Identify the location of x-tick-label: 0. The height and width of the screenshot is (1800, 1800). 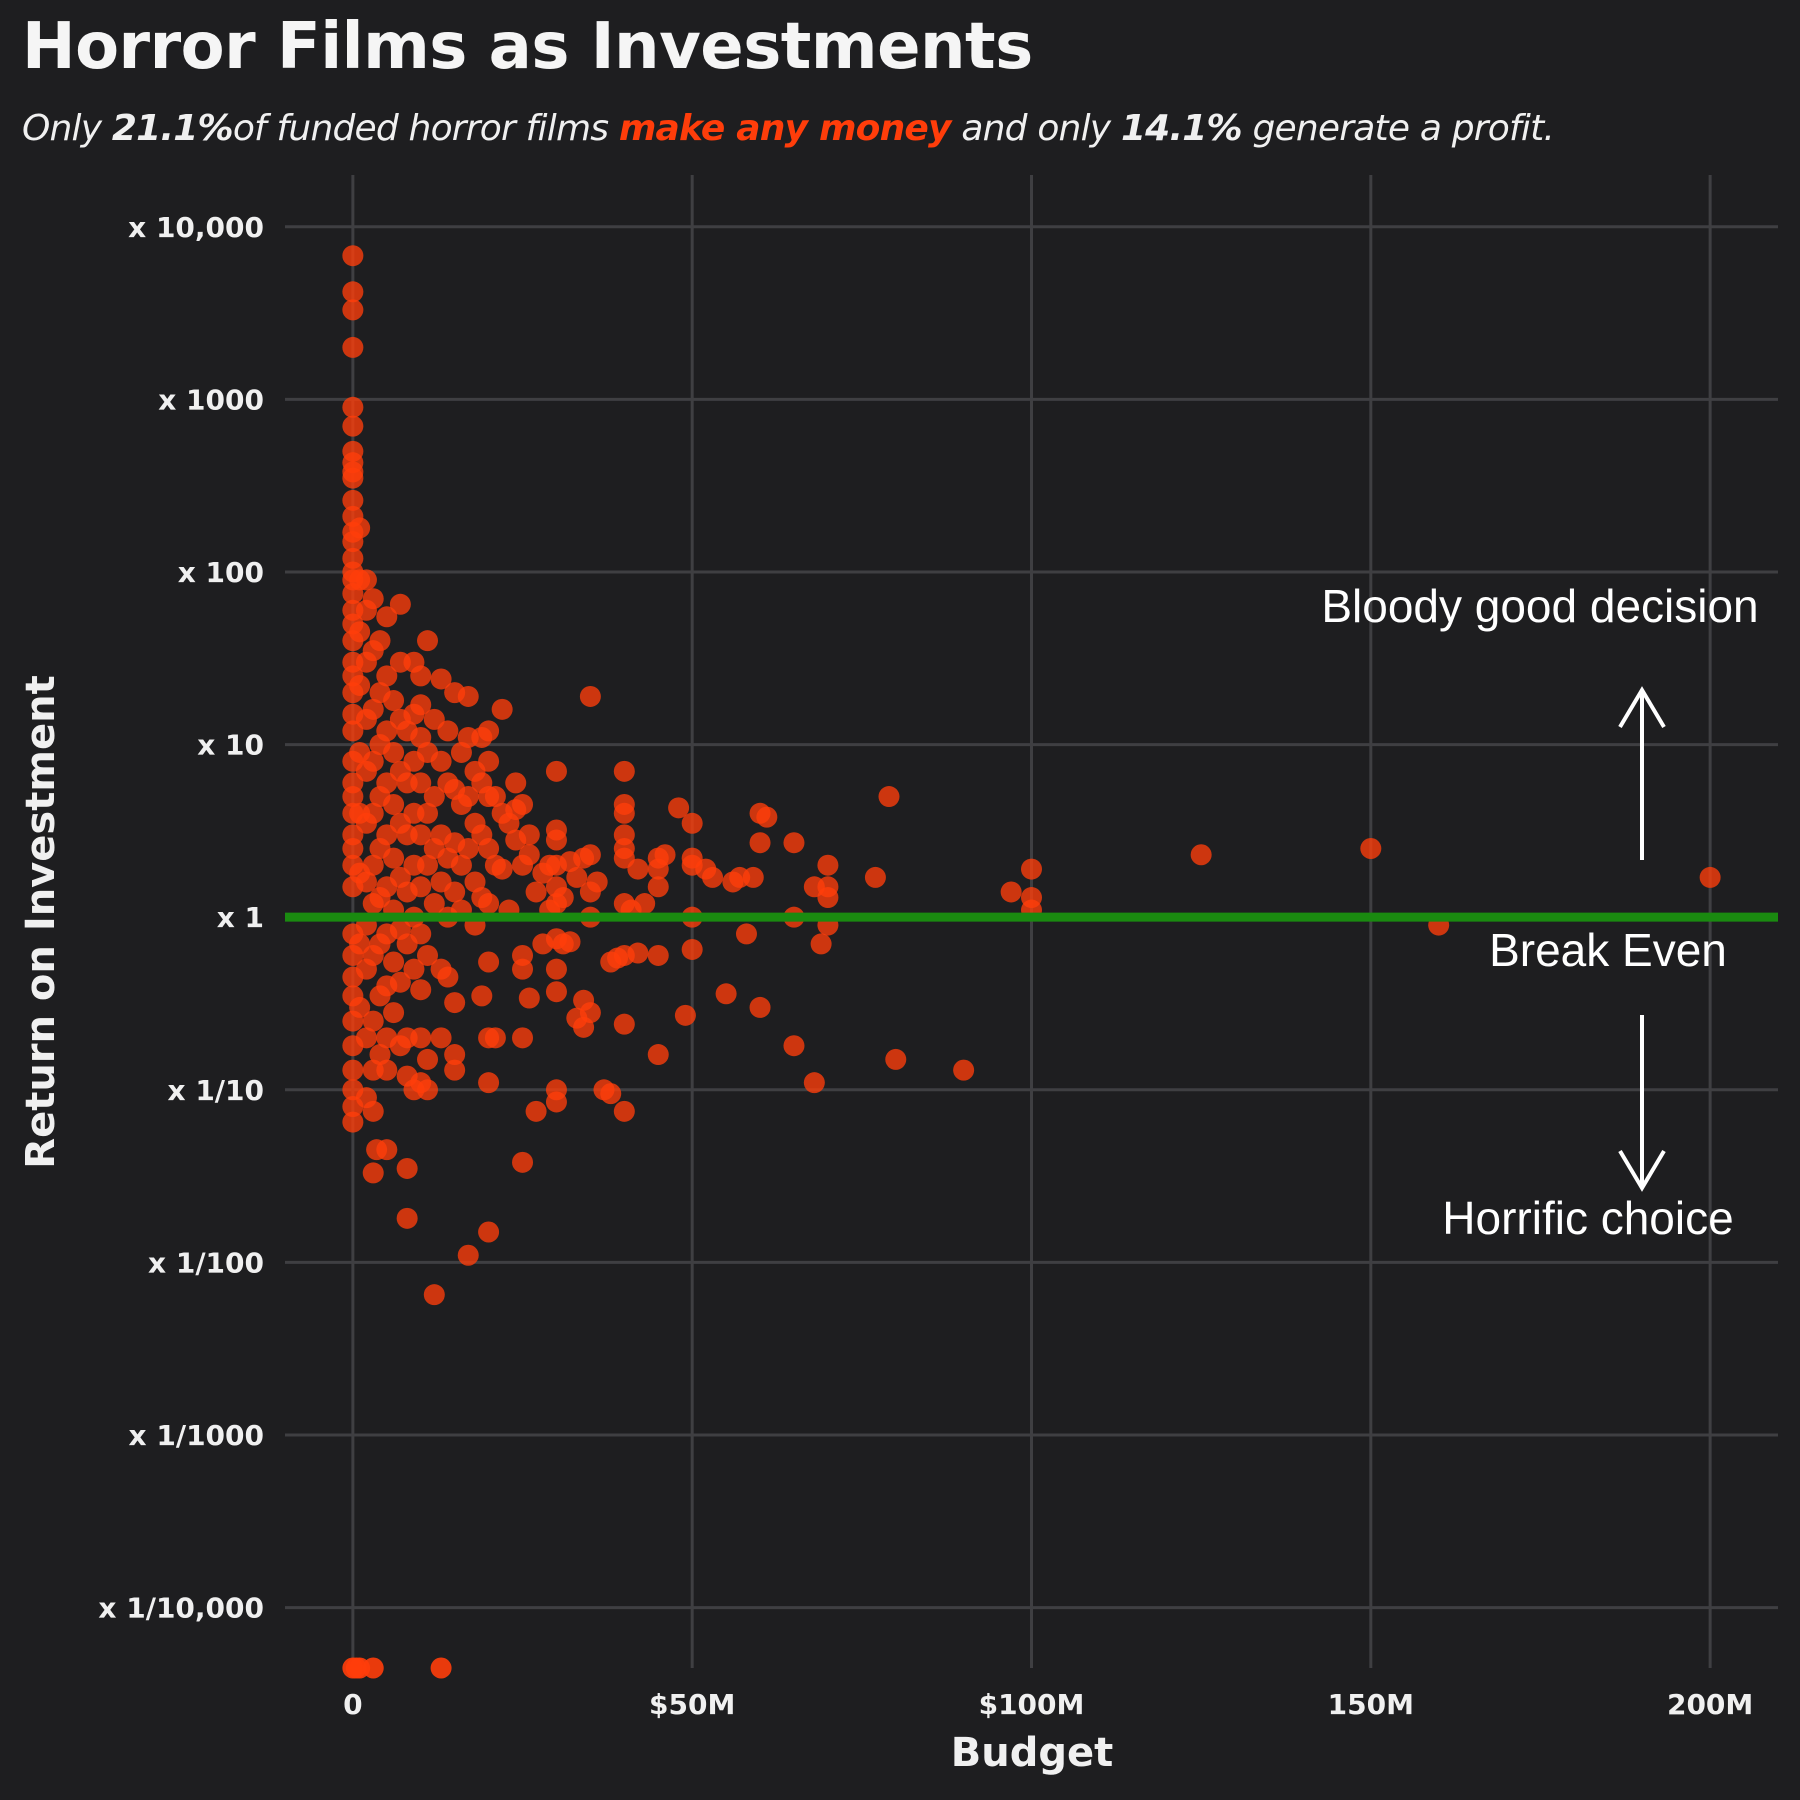
(352, 1704).